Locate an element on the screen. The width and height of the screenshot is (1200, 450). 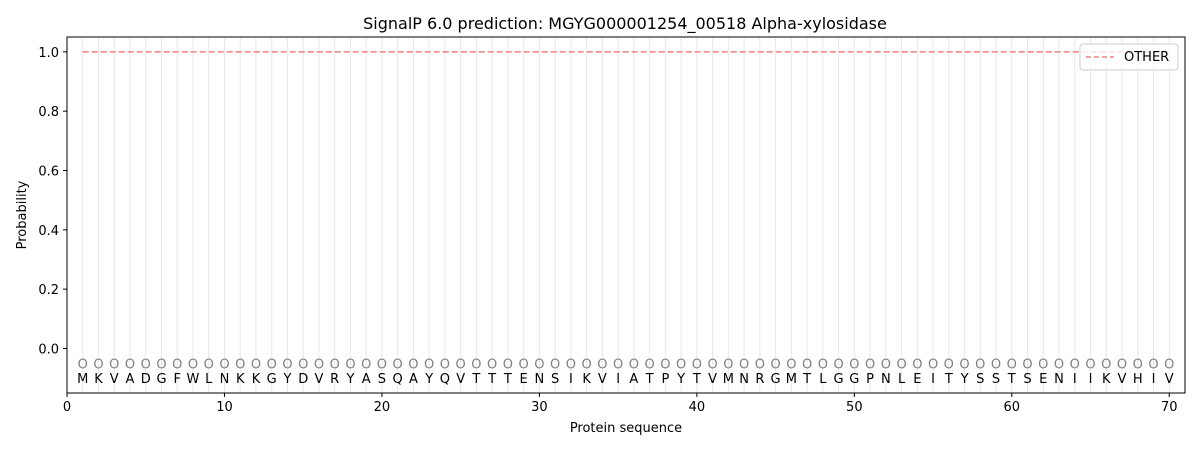
y-tick-label: 0.2 is located at coordinates (48, 290).